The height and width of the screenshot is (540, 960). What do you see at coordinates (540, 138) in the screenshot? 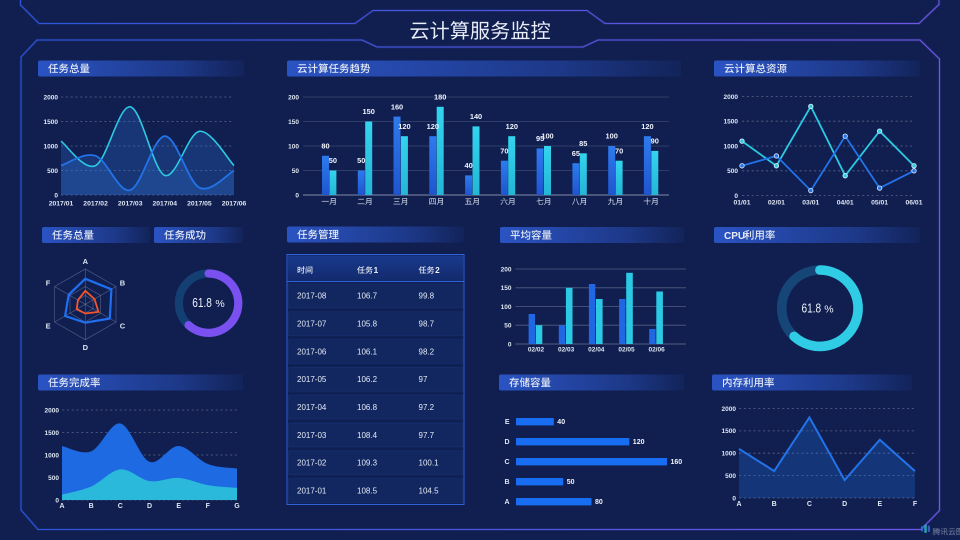
I see `svg-text: 95` at bounding box center [540, 138].